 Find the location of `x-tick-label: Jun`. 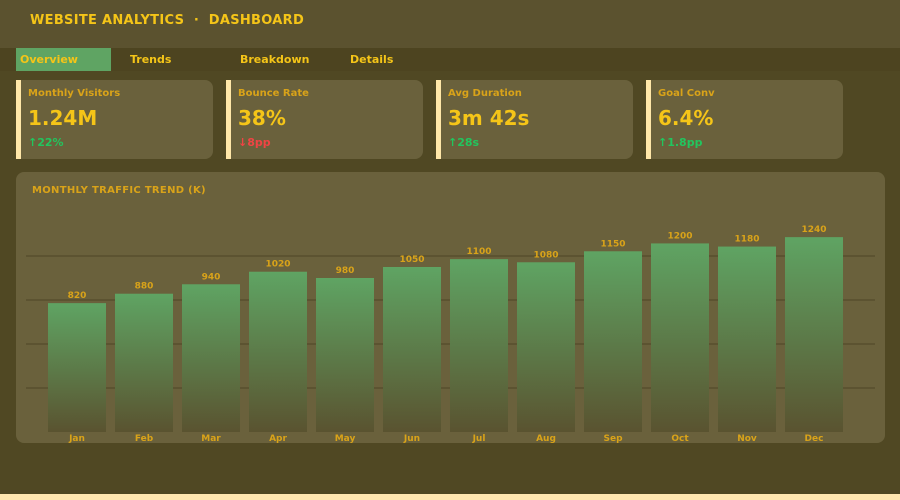

x-tick-label: Jun is located at coordinates (411, 438).